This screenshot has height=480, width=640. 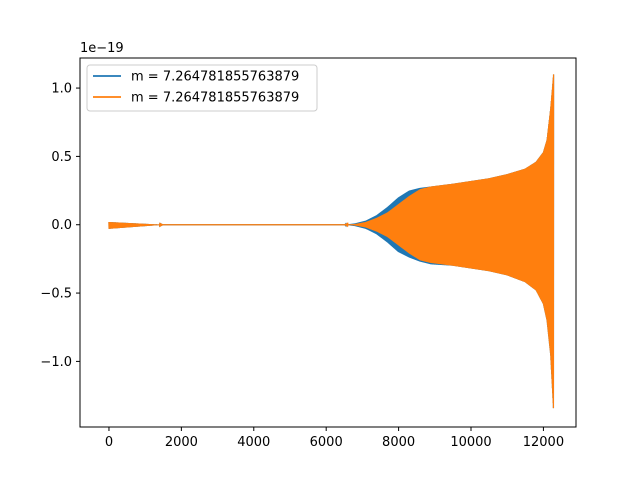 I want to click on x-axis: 0 2000 4000 6000 8000 10000 12000, so click(x=334, y=438).